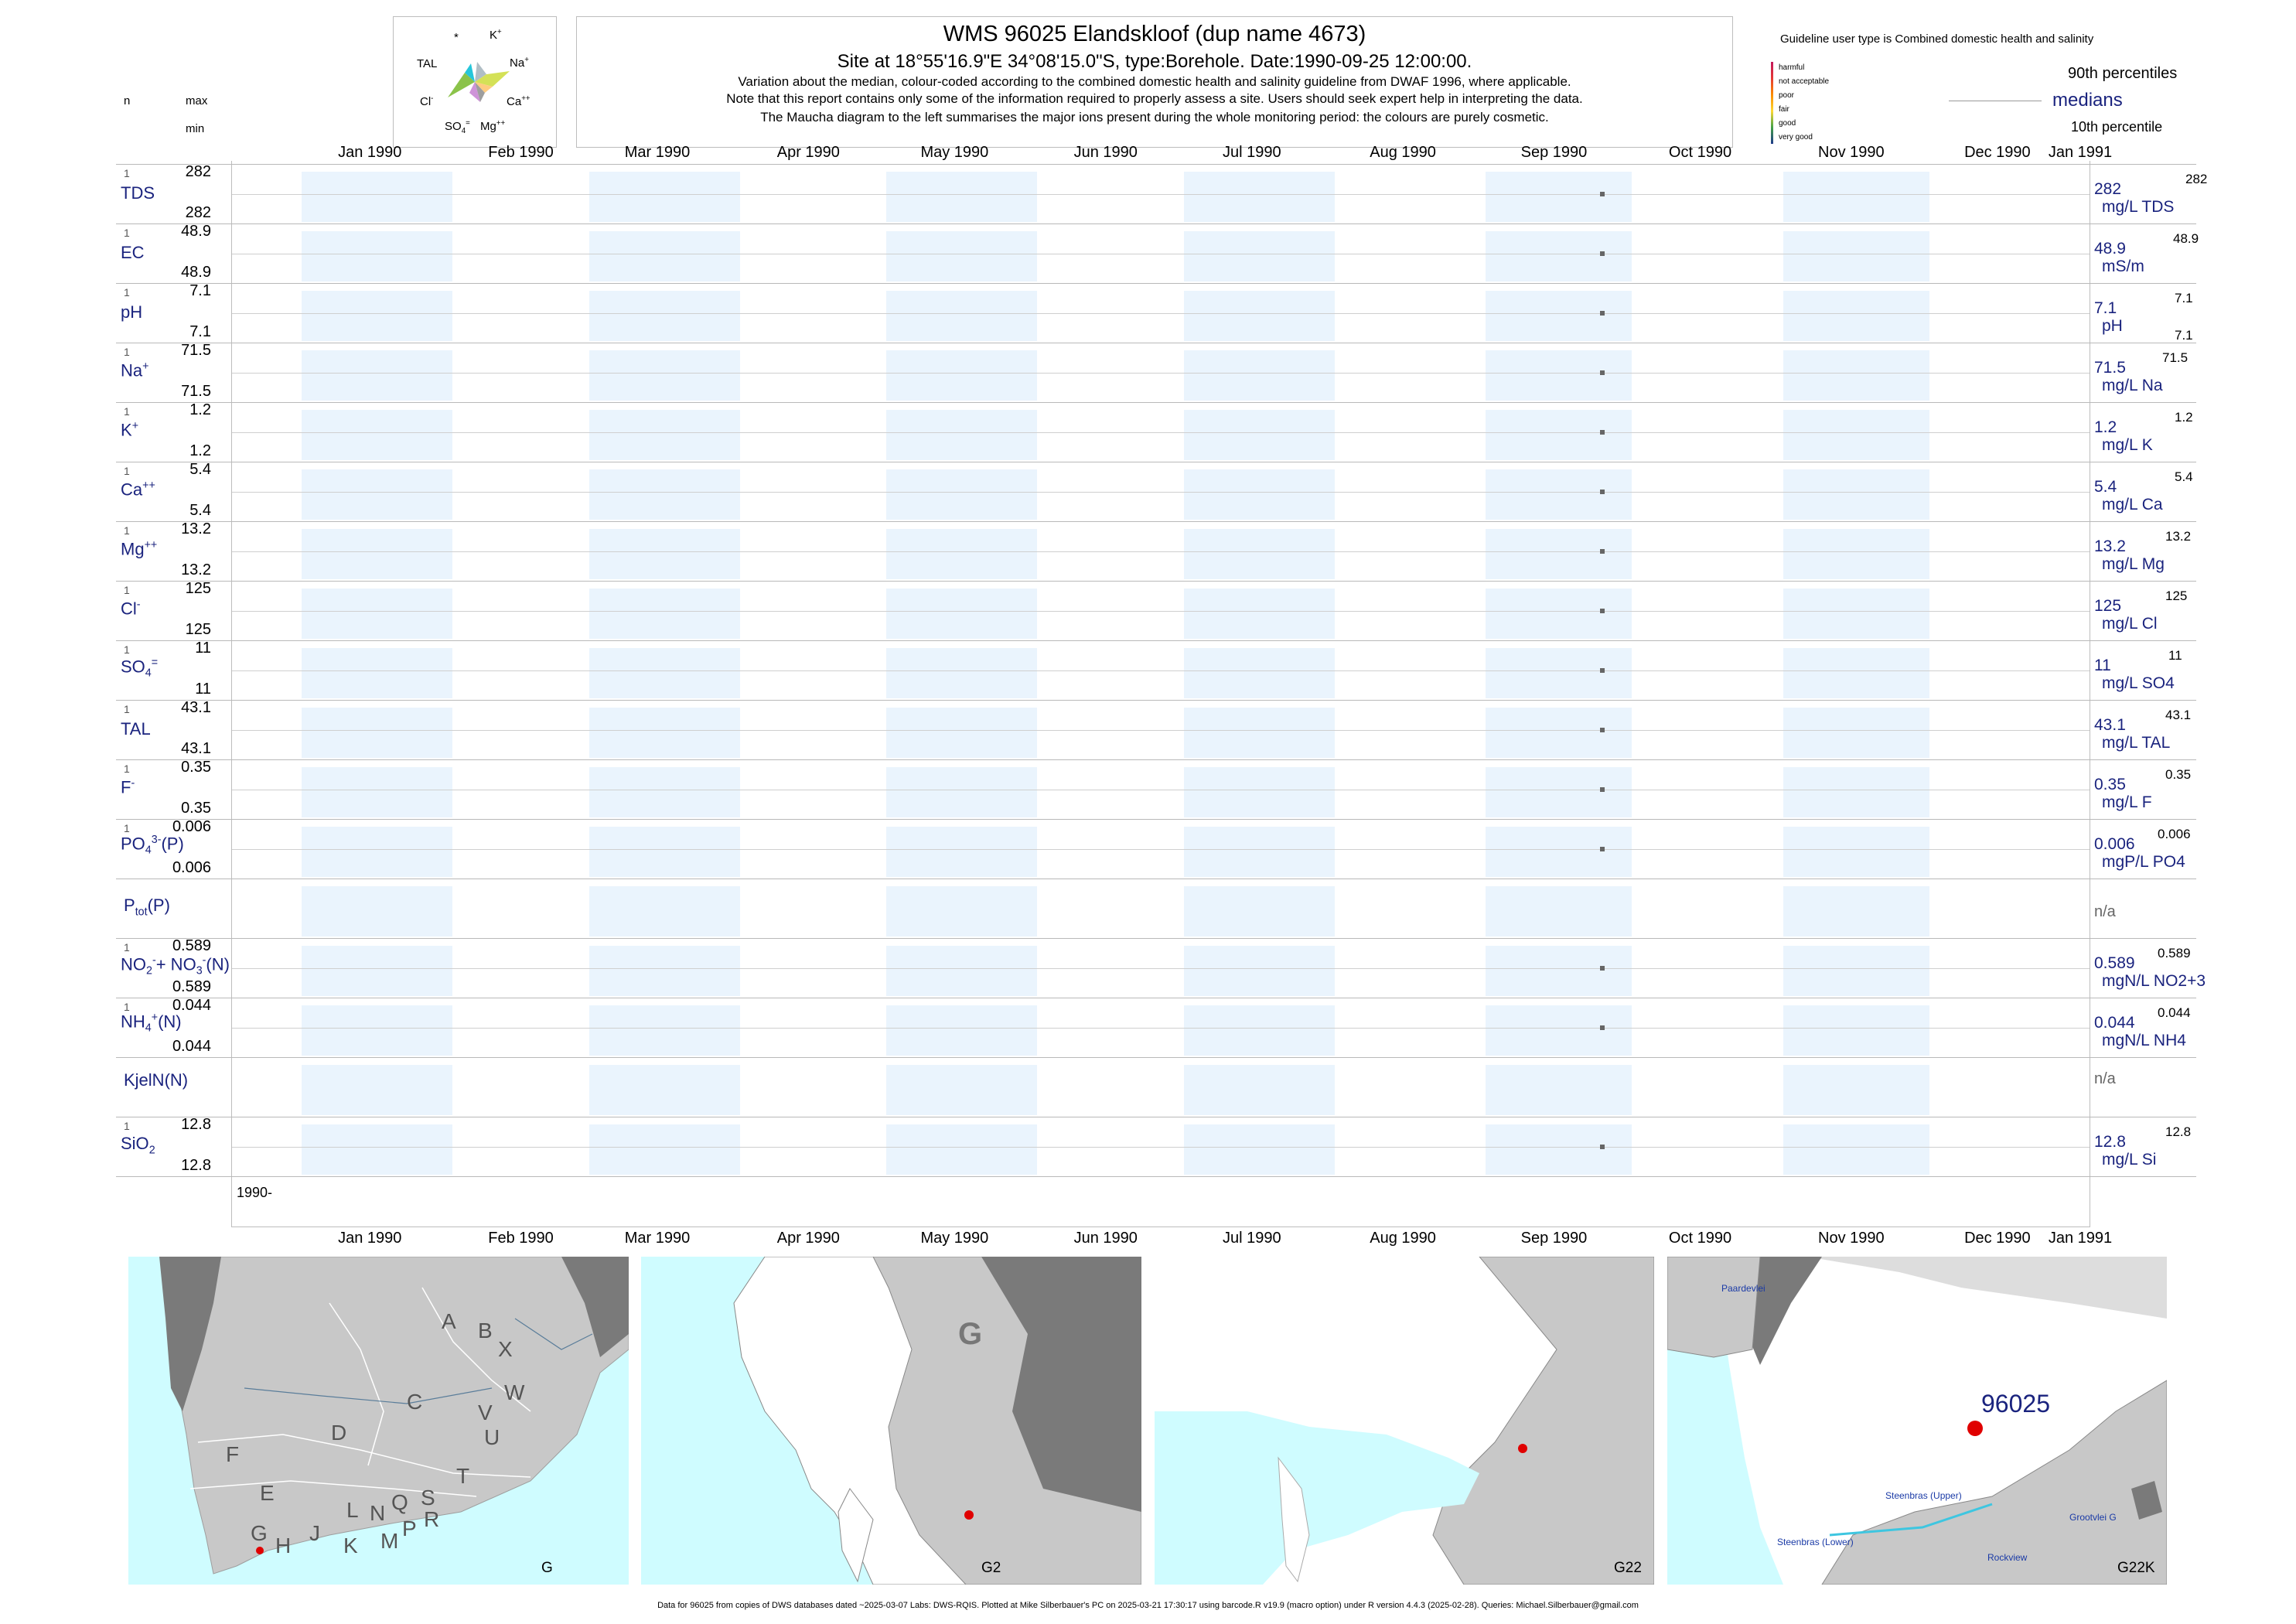  Describe the element at coordinates (1602, 313) in the screenshot. I see `sample-point-ph` at that location.